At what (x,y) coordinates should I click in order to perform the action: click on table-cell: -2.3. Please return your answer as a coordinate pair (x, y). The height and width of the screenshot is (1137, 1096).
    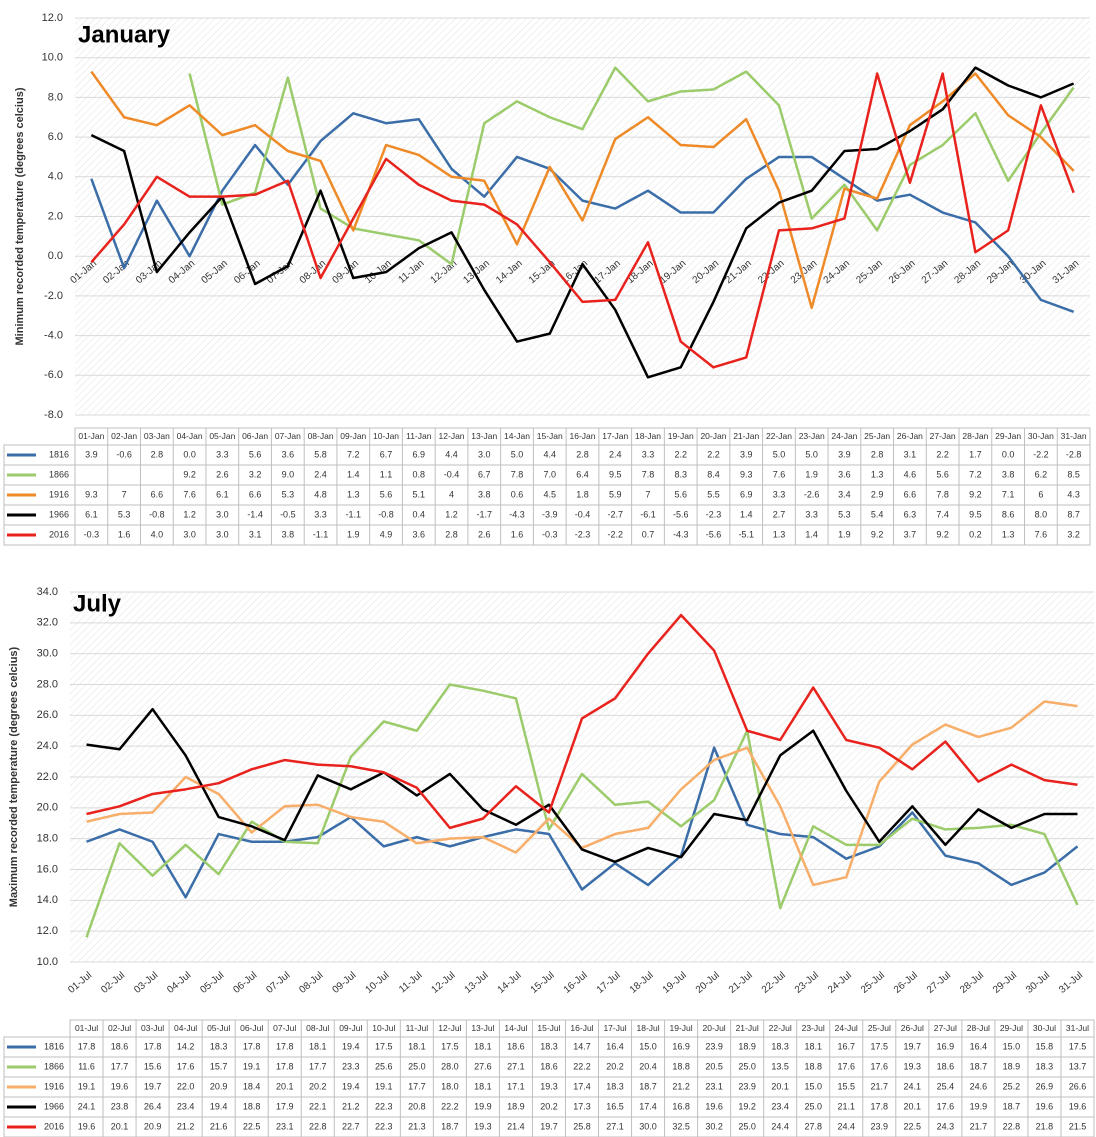
    Looking at the image, I should click on (714, 514).